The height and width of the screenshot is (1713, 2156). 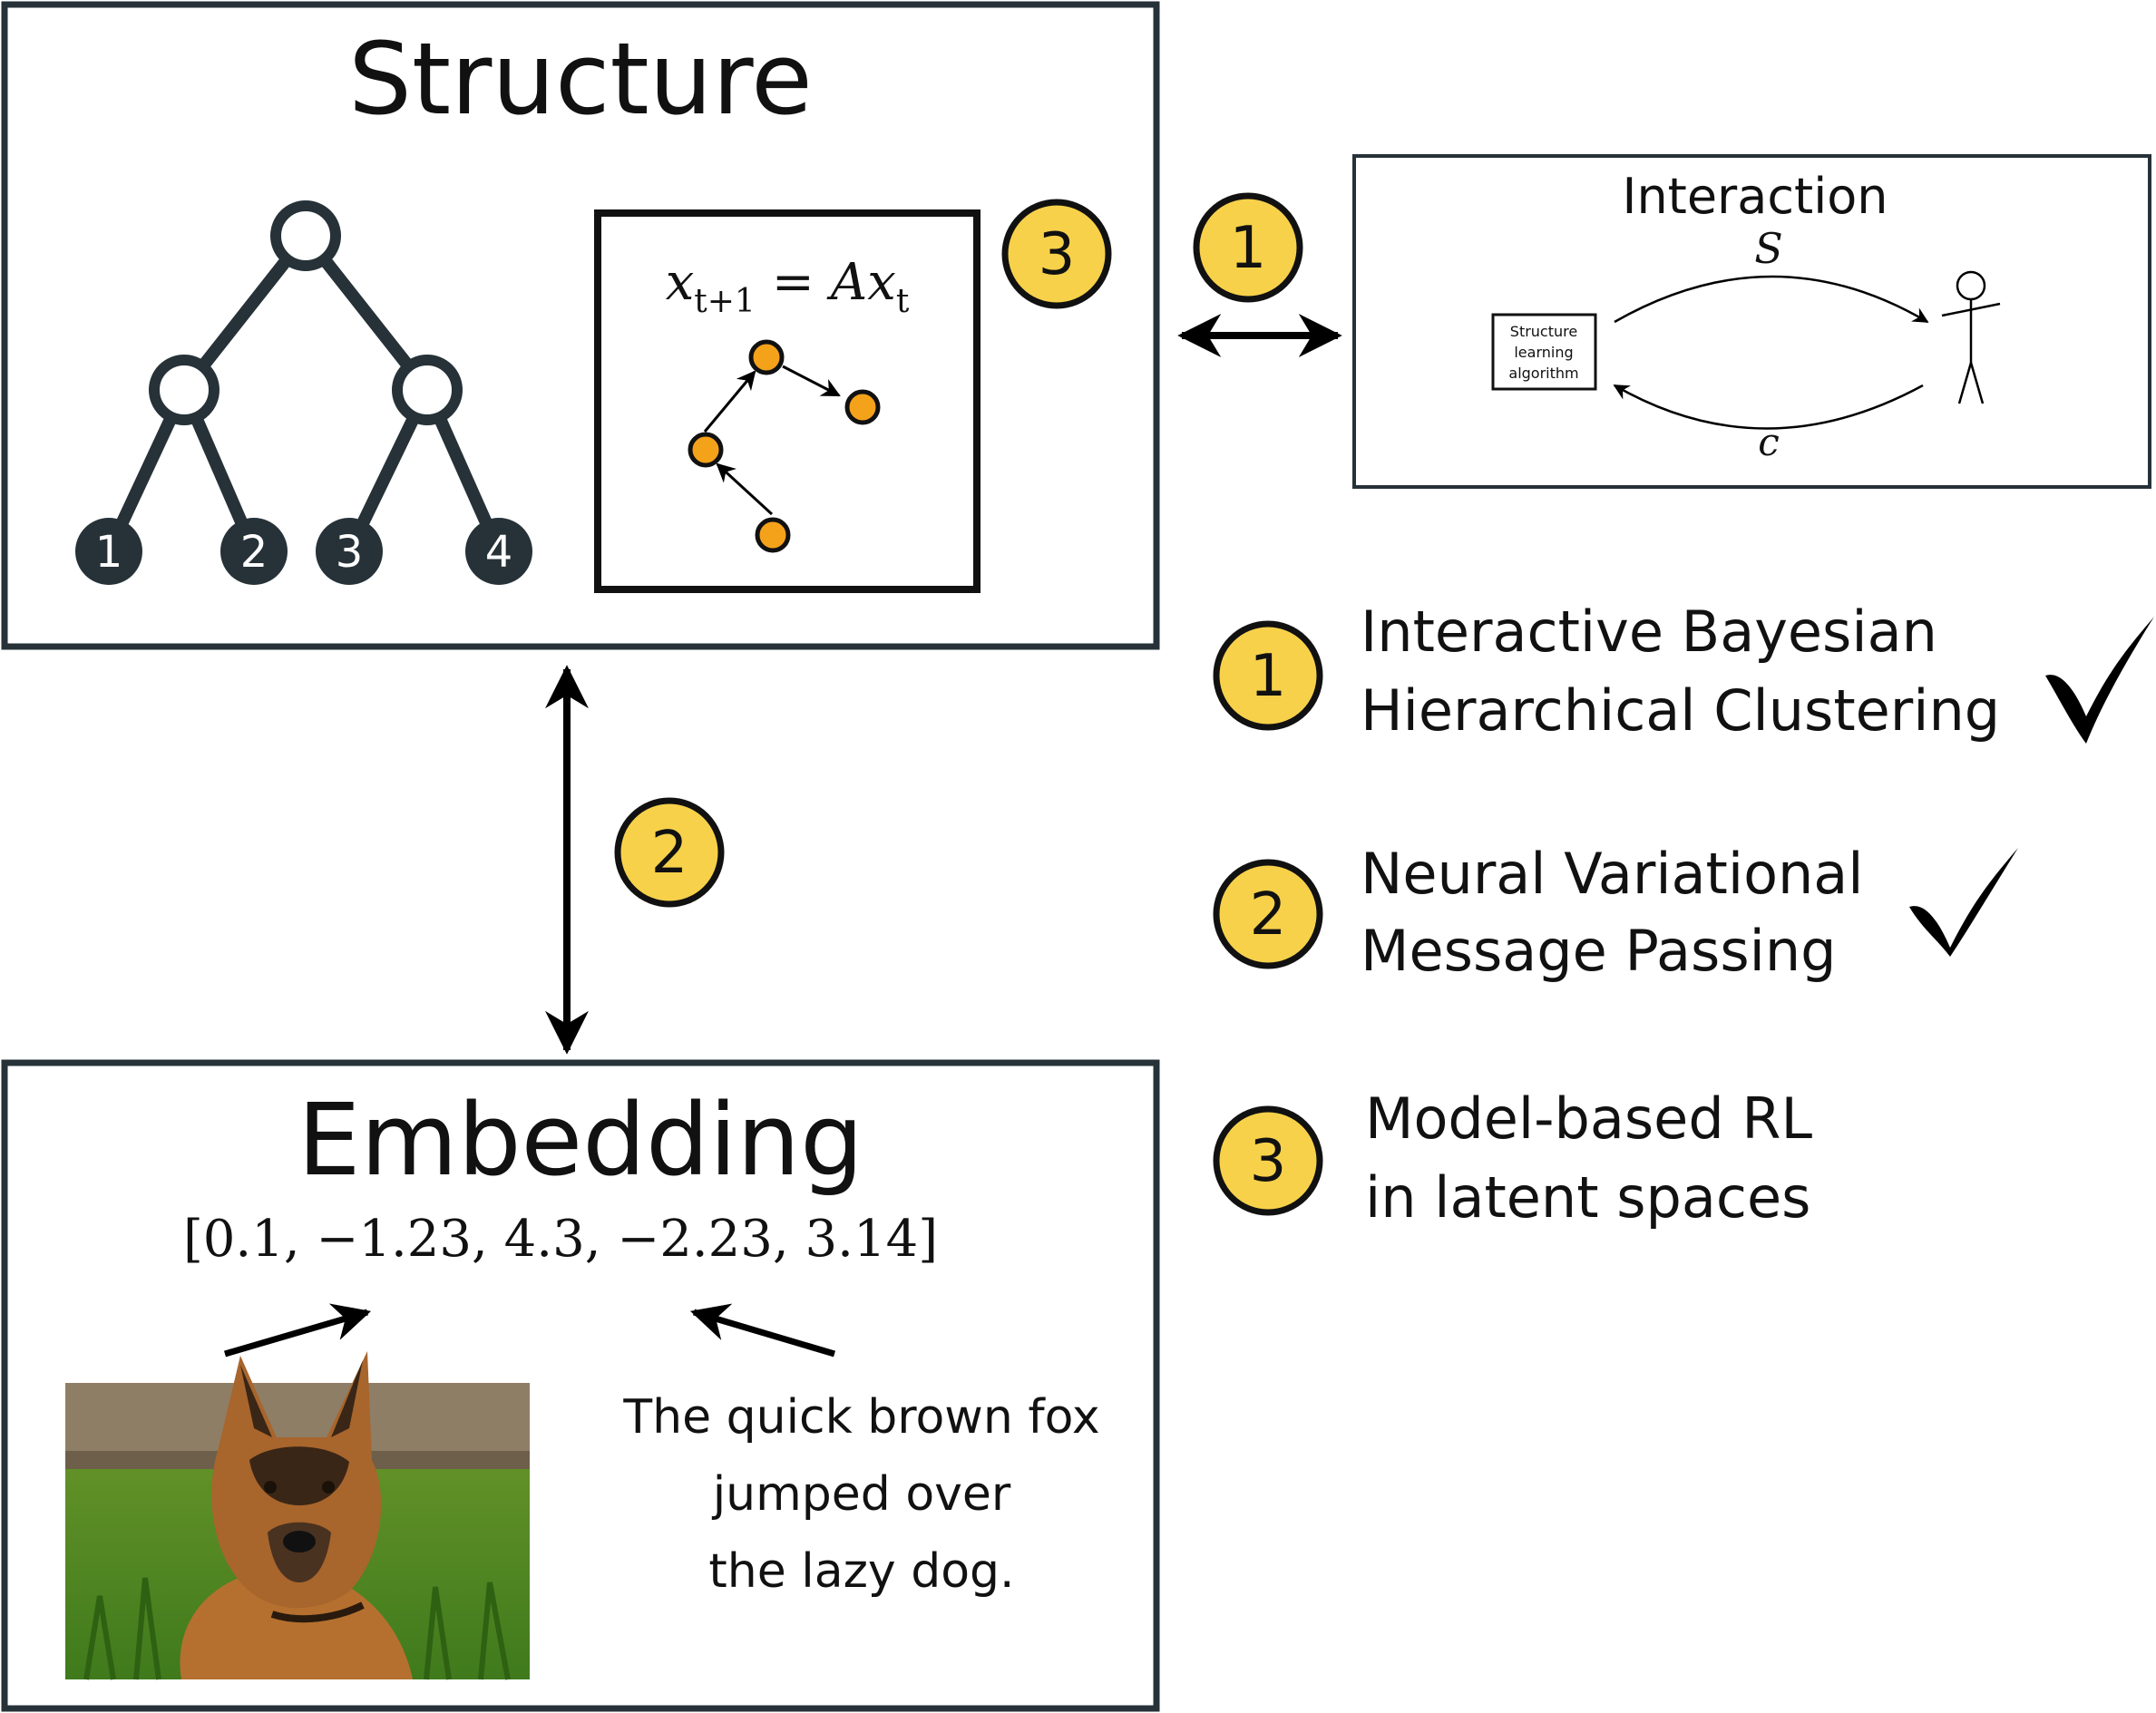 I want to click on interaction-title: Interaction, so click(x=1755, y=196).